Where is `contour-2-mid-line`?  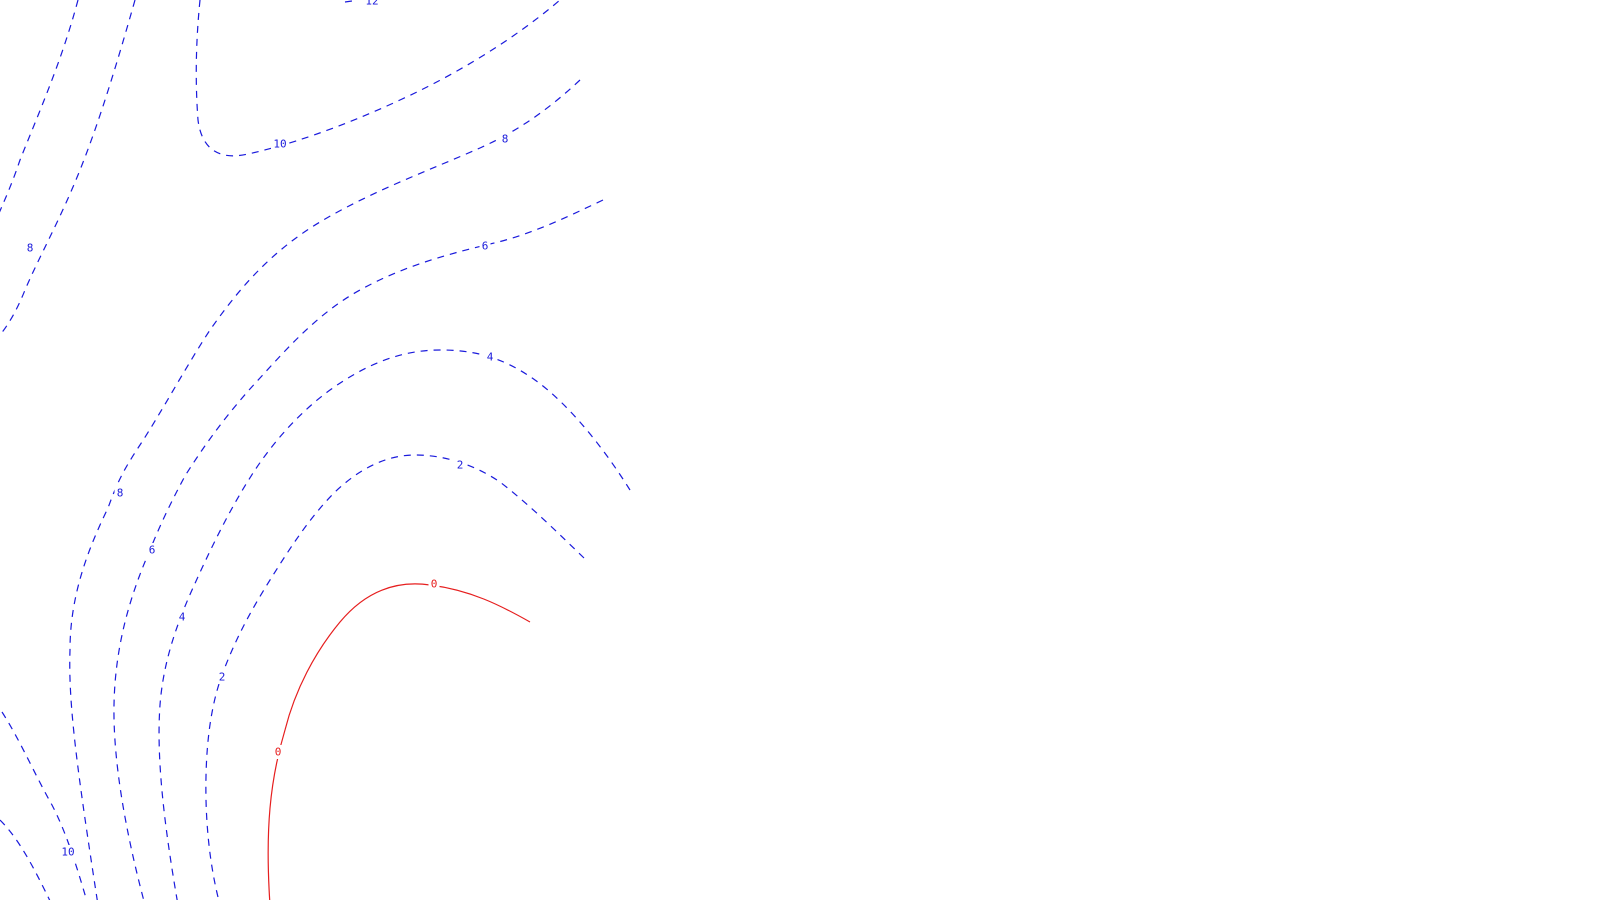
contour-2-mid-line is located at coordinates (395, 677).